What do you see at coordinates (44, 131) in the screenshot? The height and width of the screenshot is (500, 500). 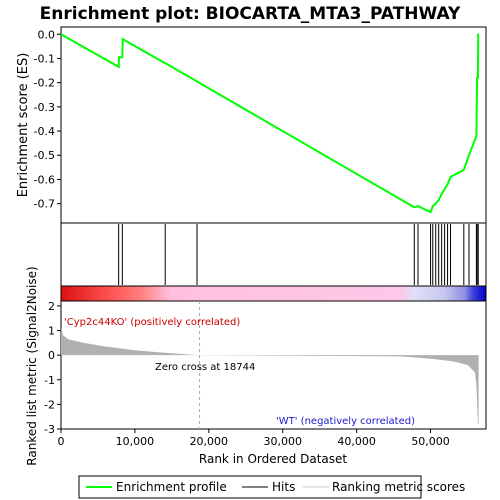 I see `es-y-tick-label: -0.4` at bounding box center [44, 131].